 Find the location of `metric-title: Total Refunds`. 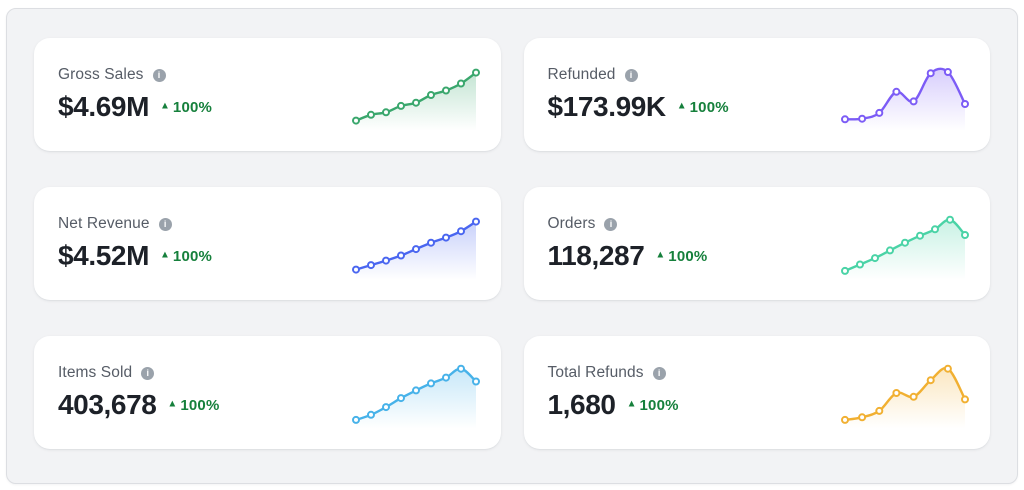

metric-title: Total Refunds is located at coordinates (595, 372).